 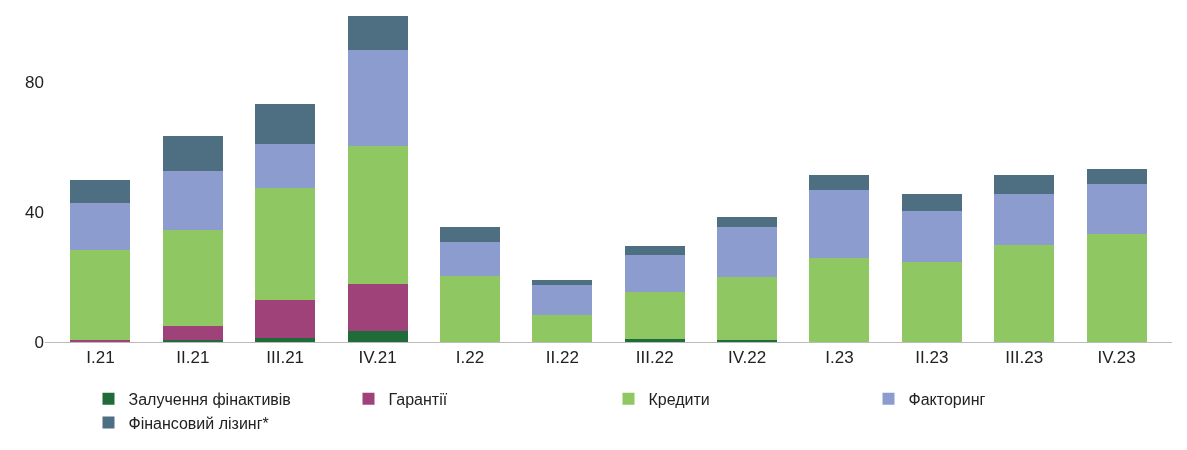 I want to click on x-tick-label: I.21, so click(x=100, y=358).